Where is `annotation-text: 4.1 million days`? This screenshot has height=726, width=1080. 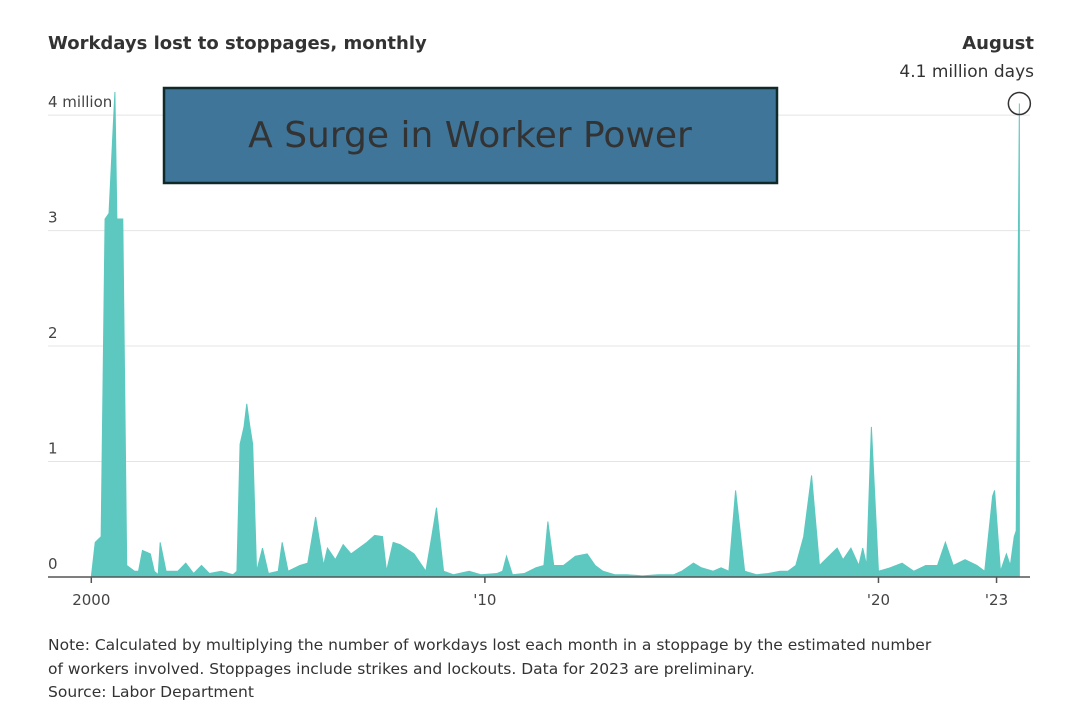 annotation-text: 4.1 million days is located at coordinates (966, 72).